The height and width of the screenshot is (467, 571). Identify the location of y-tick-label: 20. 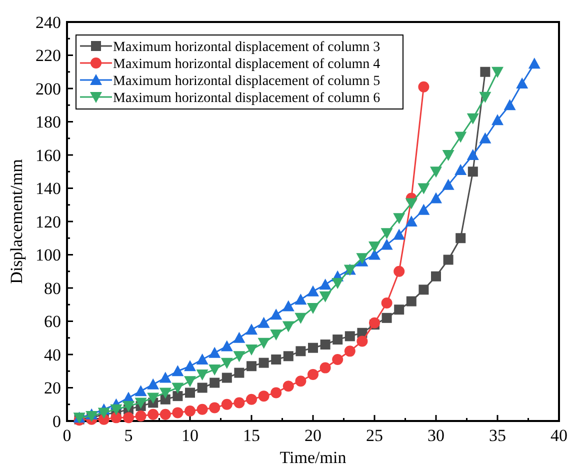
(52, 388).